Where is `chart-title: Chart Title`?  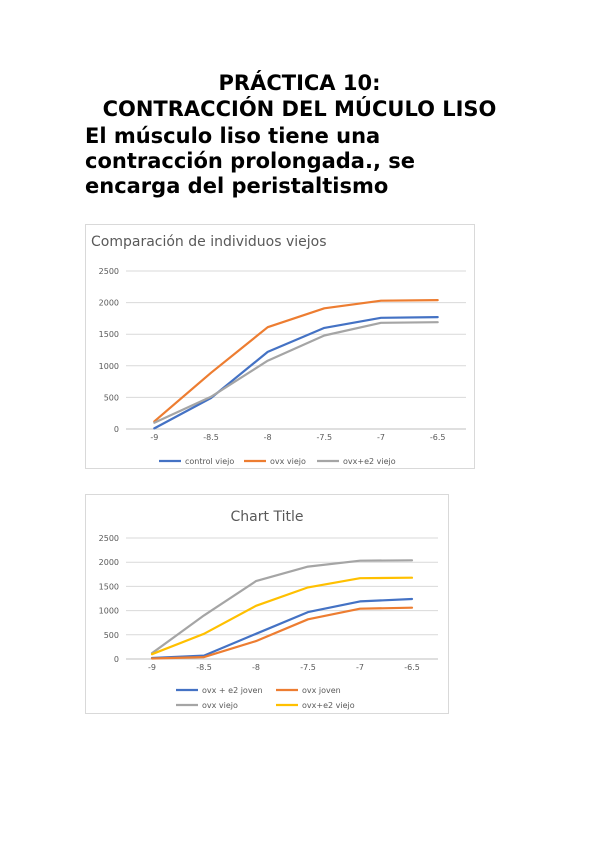 chart-title: Chart Title is located at coordinates (267, 517).